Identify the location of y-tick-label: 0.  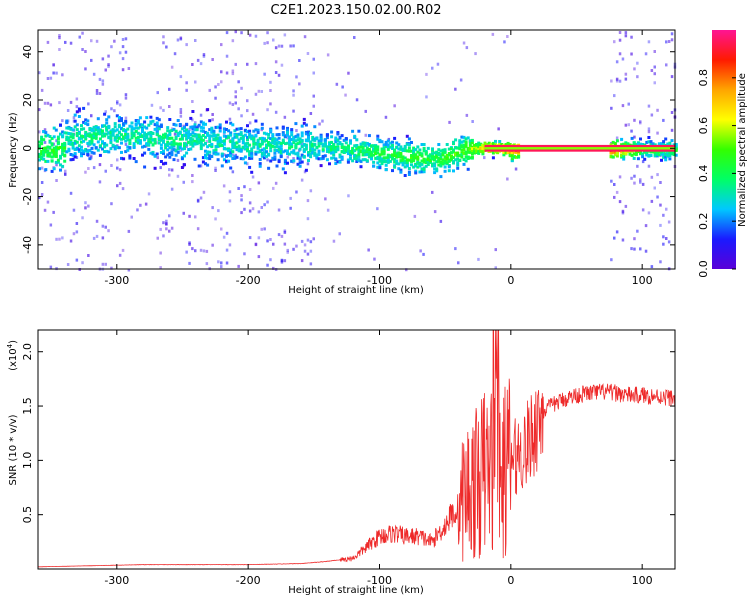
(27, 148).